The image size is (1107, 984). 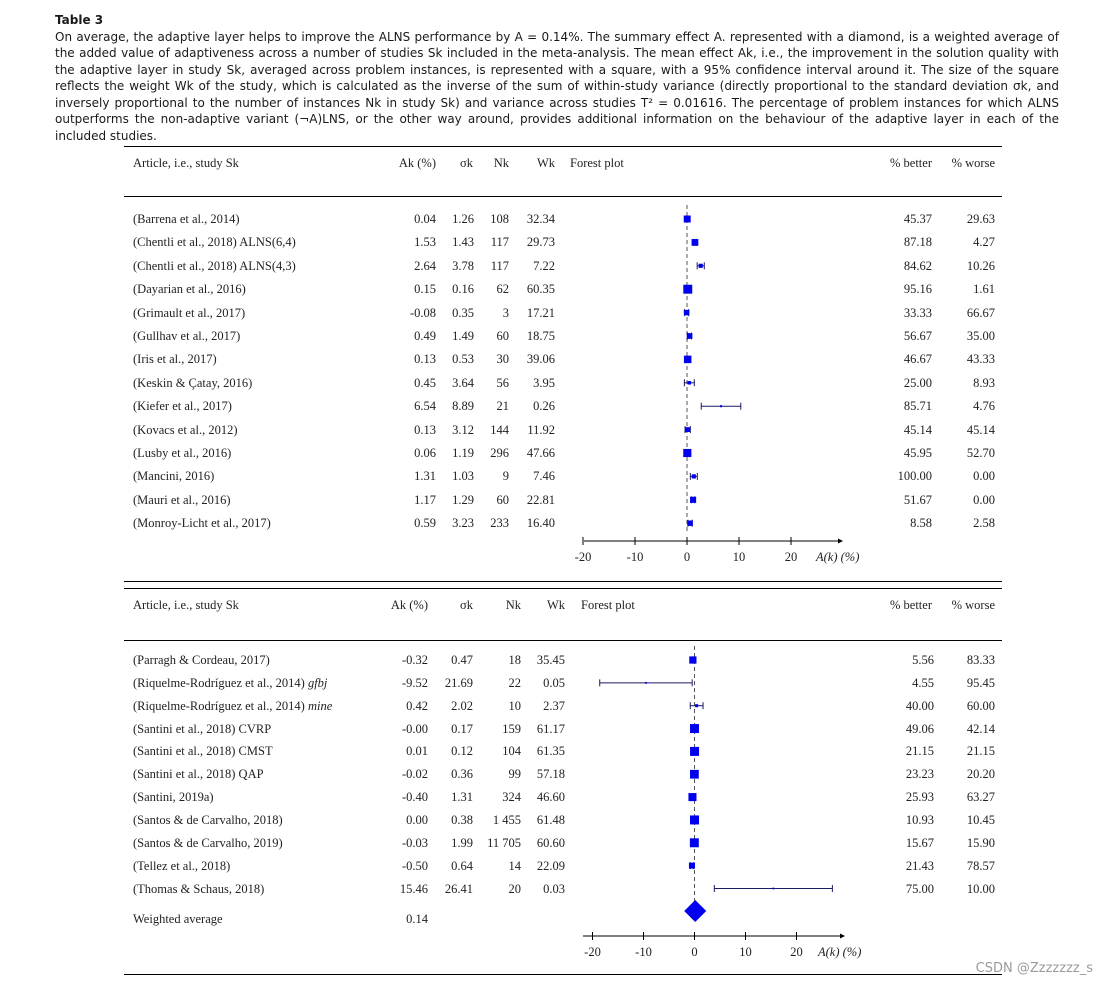 I want to click on ak-cell: -9.52, so click(x=414, y=682).